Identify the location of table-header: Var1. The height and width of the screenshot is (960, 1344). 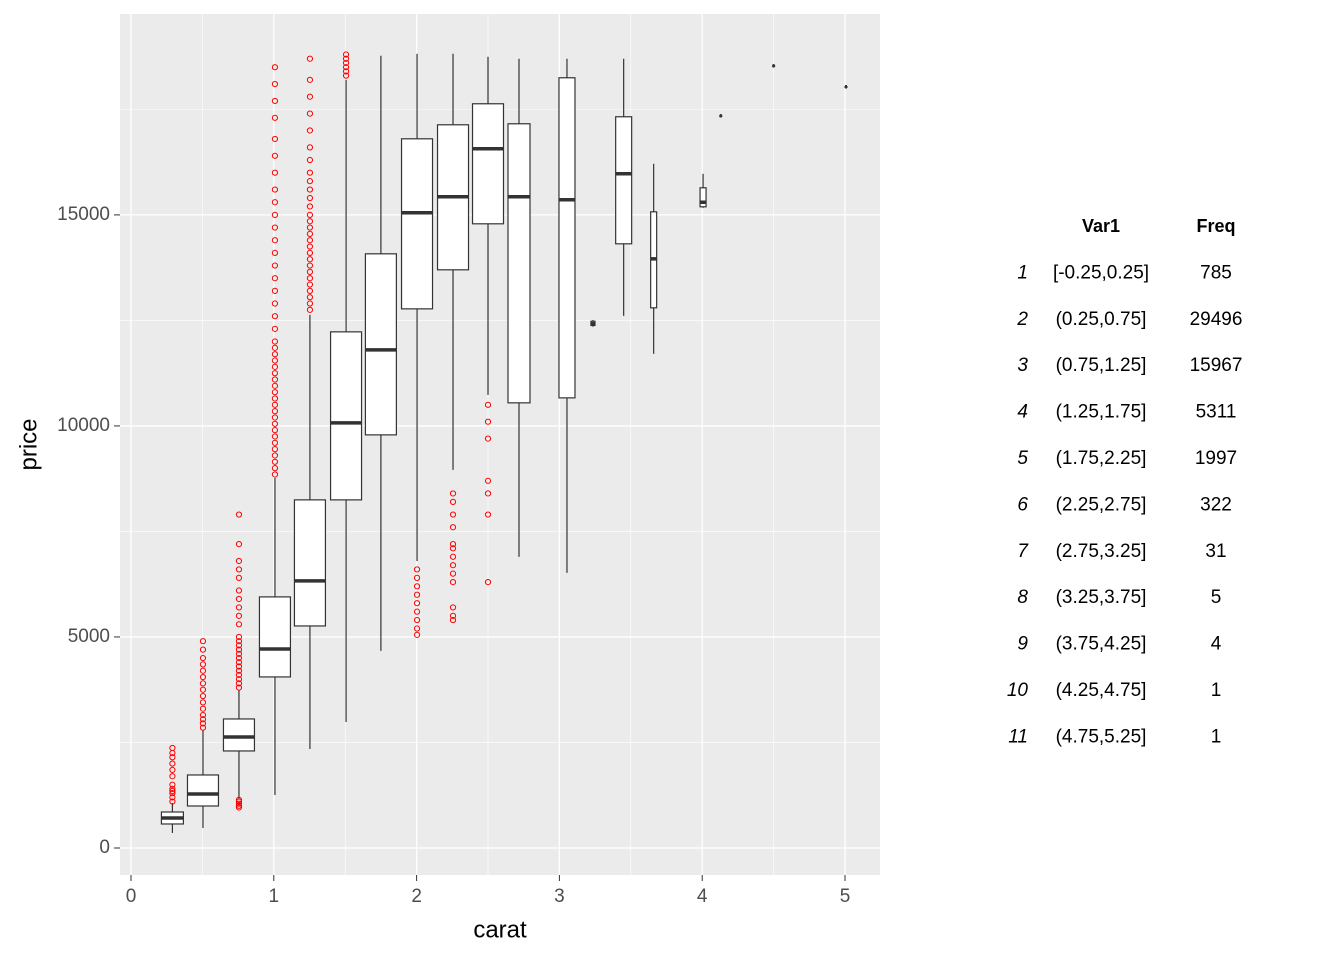
(1101, 226).